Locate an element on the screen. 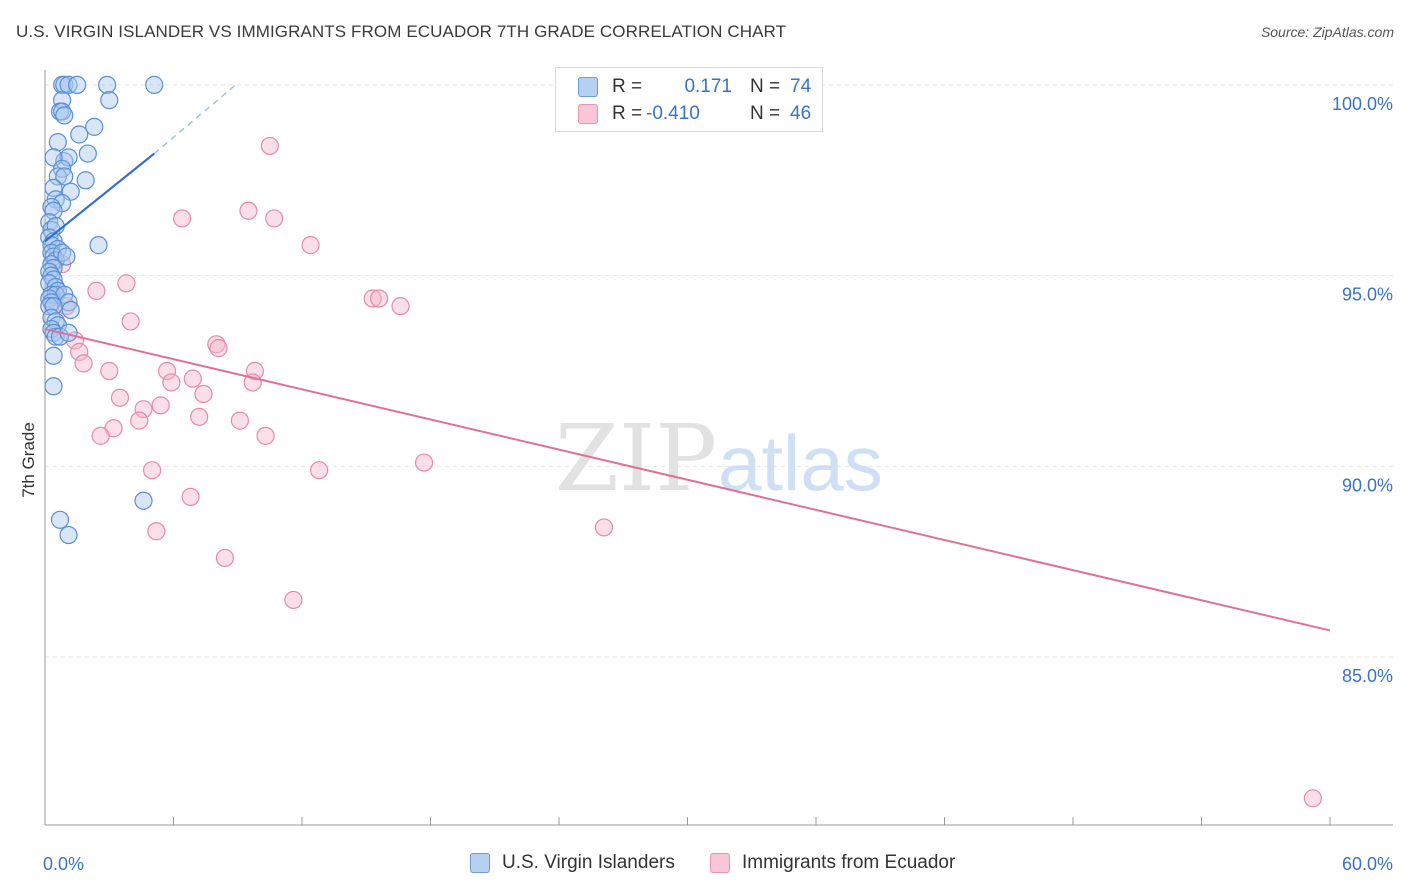  watermark-zip: ZIP is located at coordinates (636, 458).